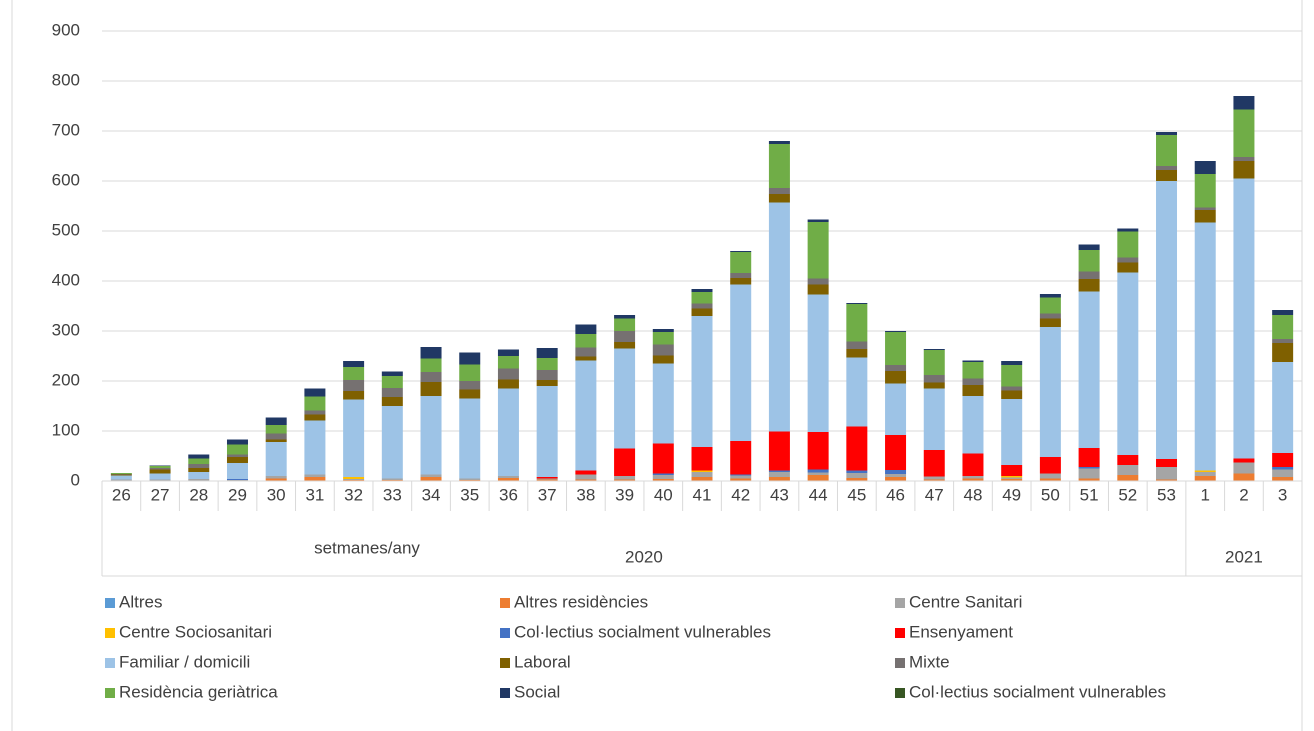  Describe the element at coordinates (66, 329) in the screenshot. I see `y-tick-label: 300` at that location.